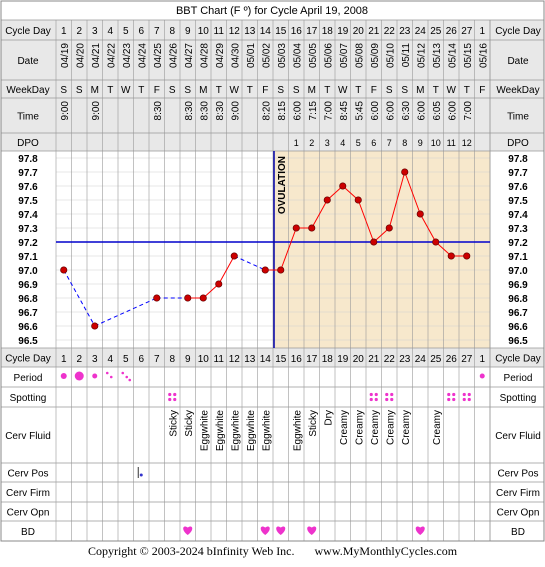 This screenshot has height=567, width=545. Describe the element at coordinates (28, 341) in the screenshot. I see `y-tick-label-left: 96.5` at that location.